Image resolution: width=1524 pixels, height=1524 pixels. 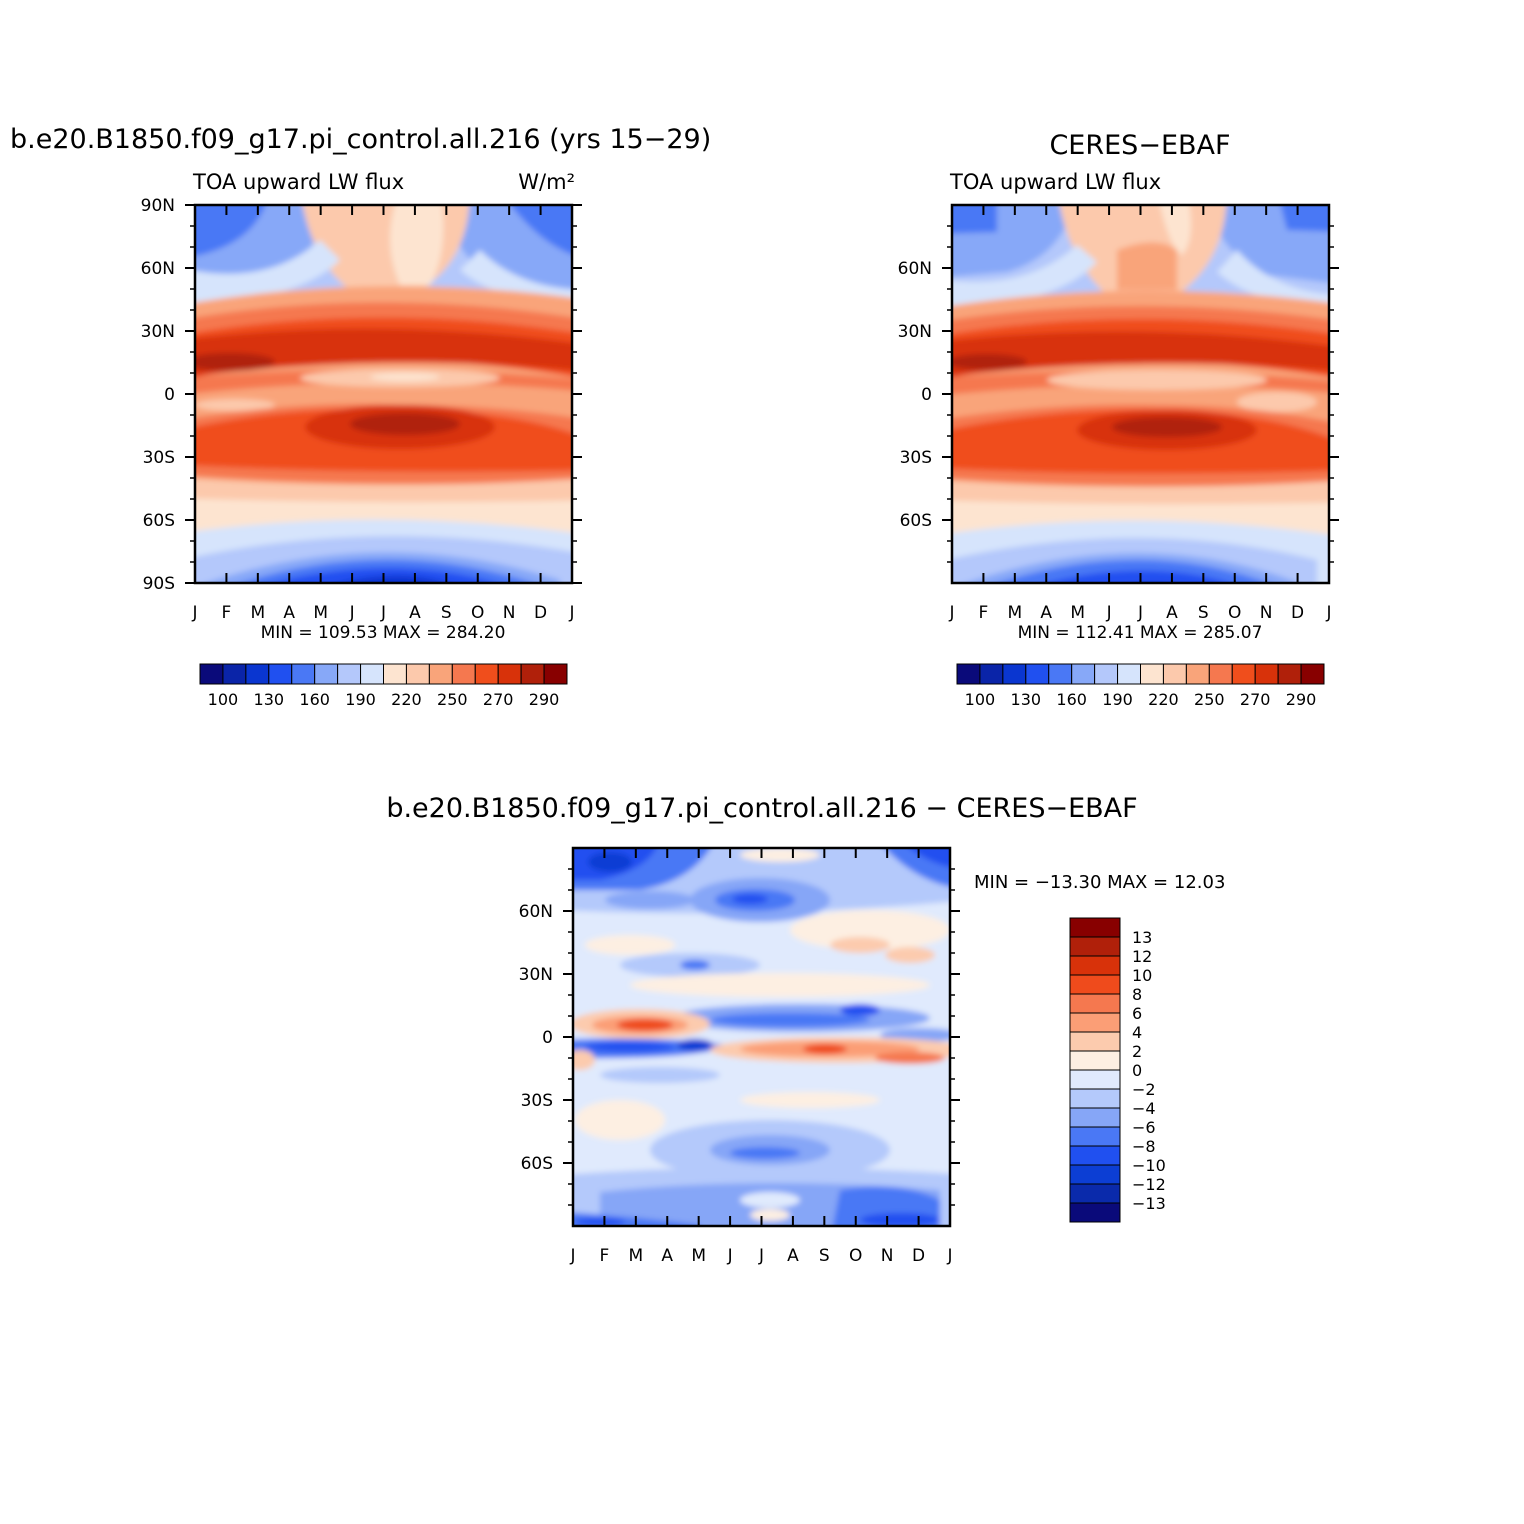 What do you see at coordinates (1144, 1108) in the screenshot?
I see `colorbar-label: −4` at bounding box center [1144, 1108].